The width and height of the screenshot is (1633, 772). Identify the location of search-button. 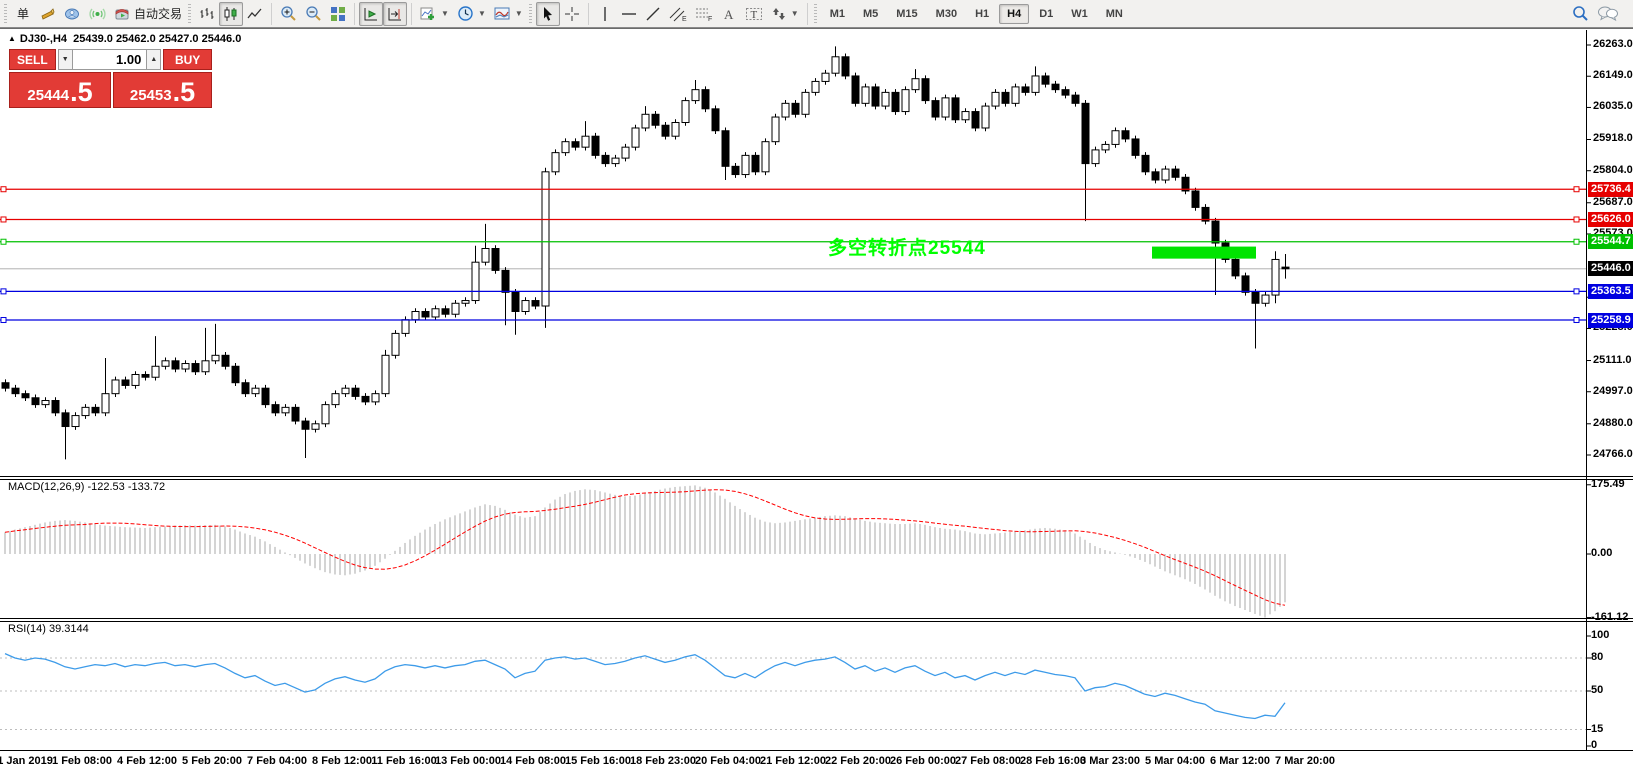
(1580, 14).